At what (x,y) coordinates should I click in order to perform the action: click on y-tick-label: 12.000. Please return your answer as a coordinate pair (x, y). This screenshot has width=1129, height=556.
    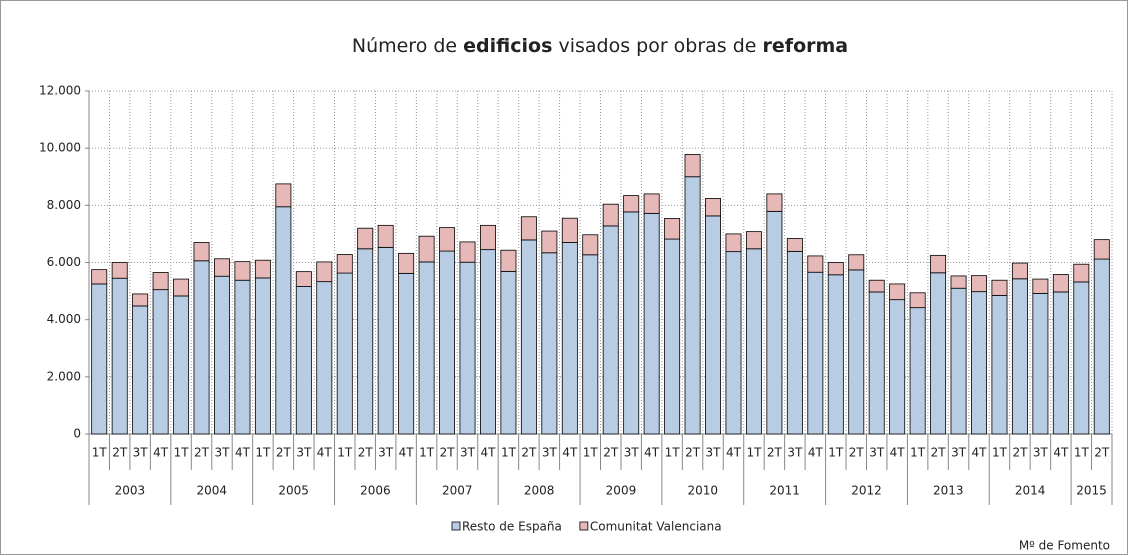
    Looking at the image, I should click on (60, 91).